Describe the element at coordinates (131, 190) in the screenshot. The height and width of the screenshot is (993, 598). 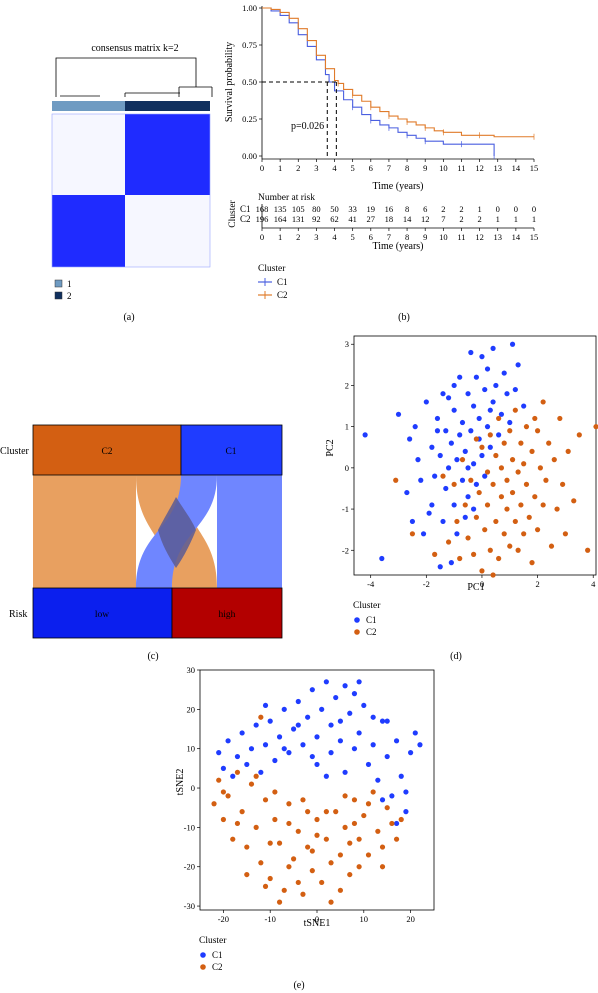
I see `panel-a-matrix-border` at that location.